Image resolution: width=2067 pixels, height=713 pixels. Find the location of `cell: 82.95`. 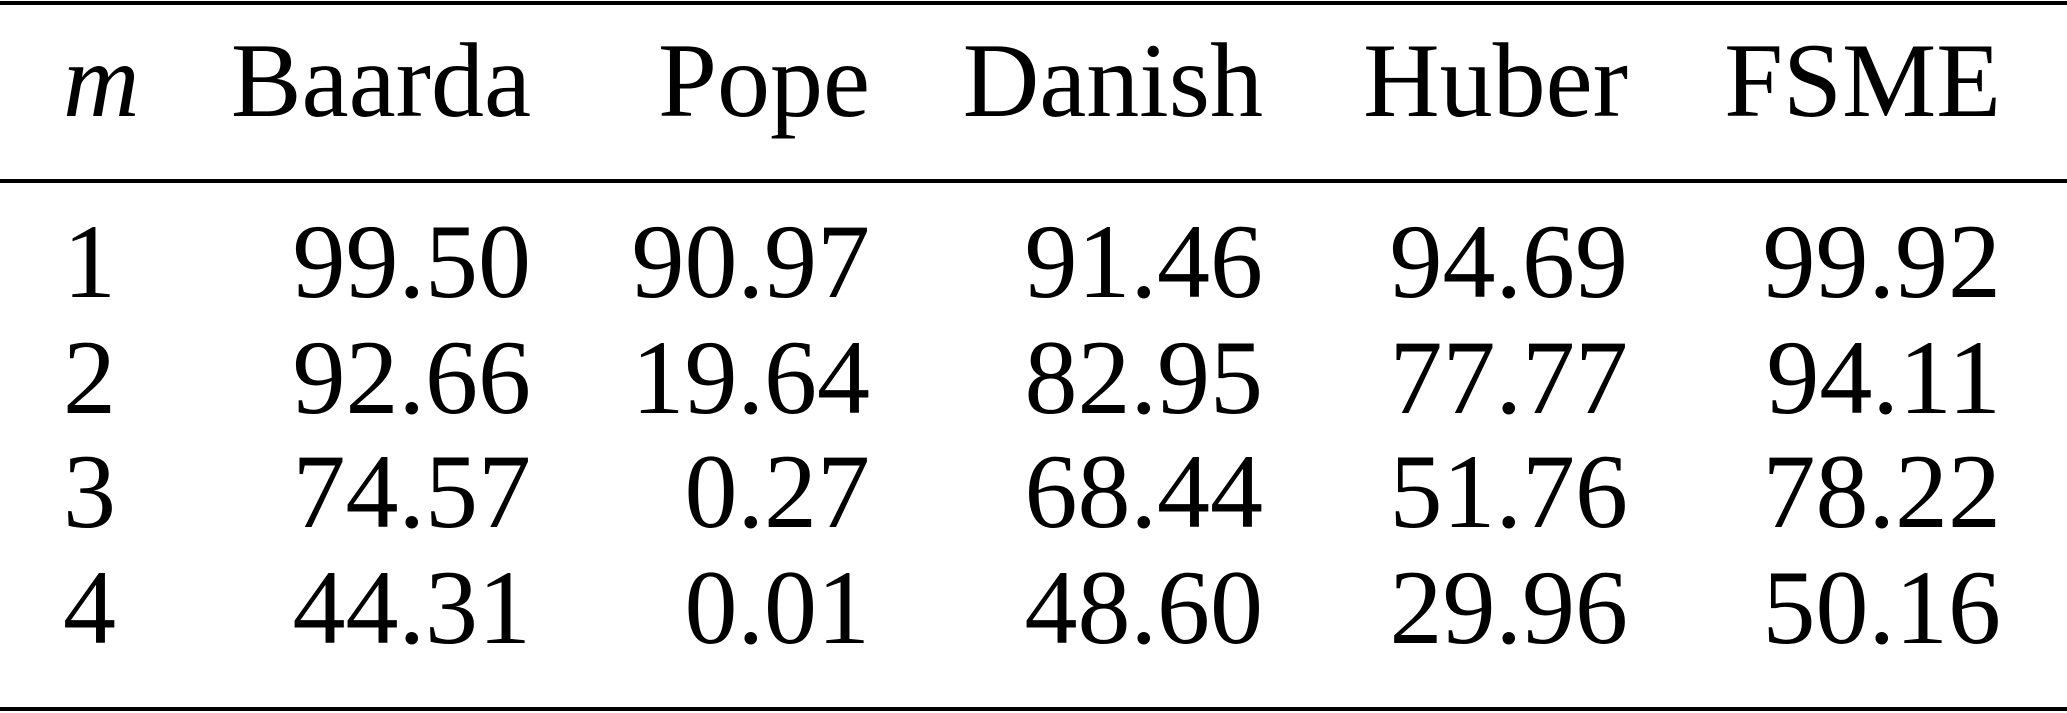

cell: 82.95 is located at coordinates (1144, 377).